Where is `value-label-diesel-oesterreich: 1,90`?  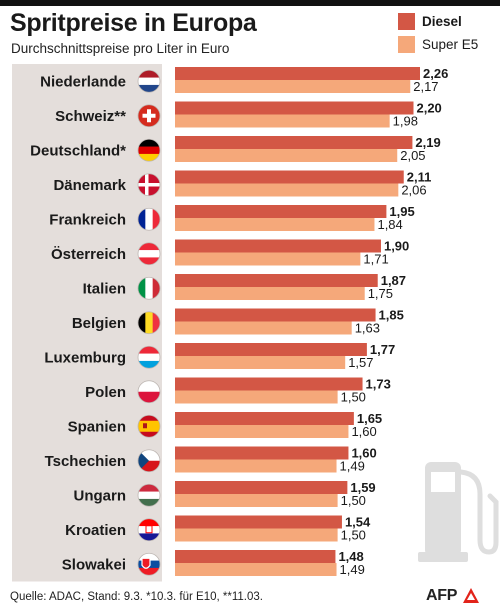 value-label-diesel-oesterreich: 1,90 is located at coordinates (396, 246).